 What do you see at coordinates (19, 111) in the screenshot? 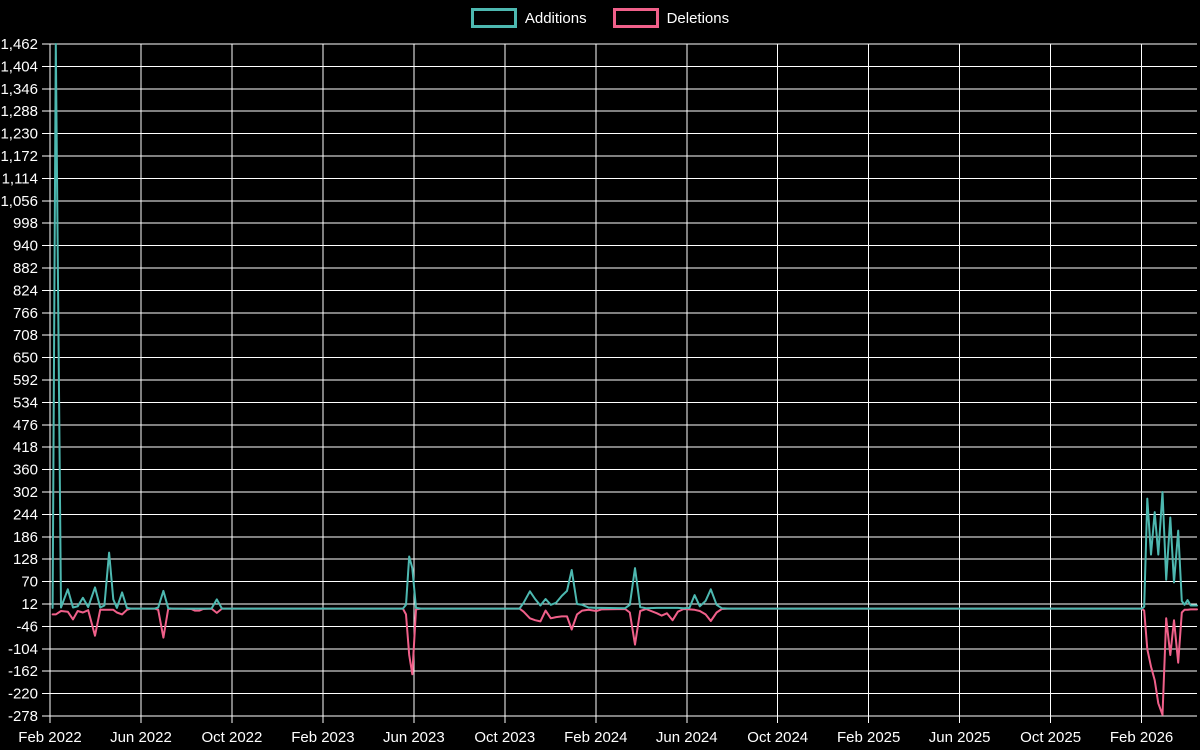
I see `y-axis-tick-label: 1,288` at bounding box center [19, 111].